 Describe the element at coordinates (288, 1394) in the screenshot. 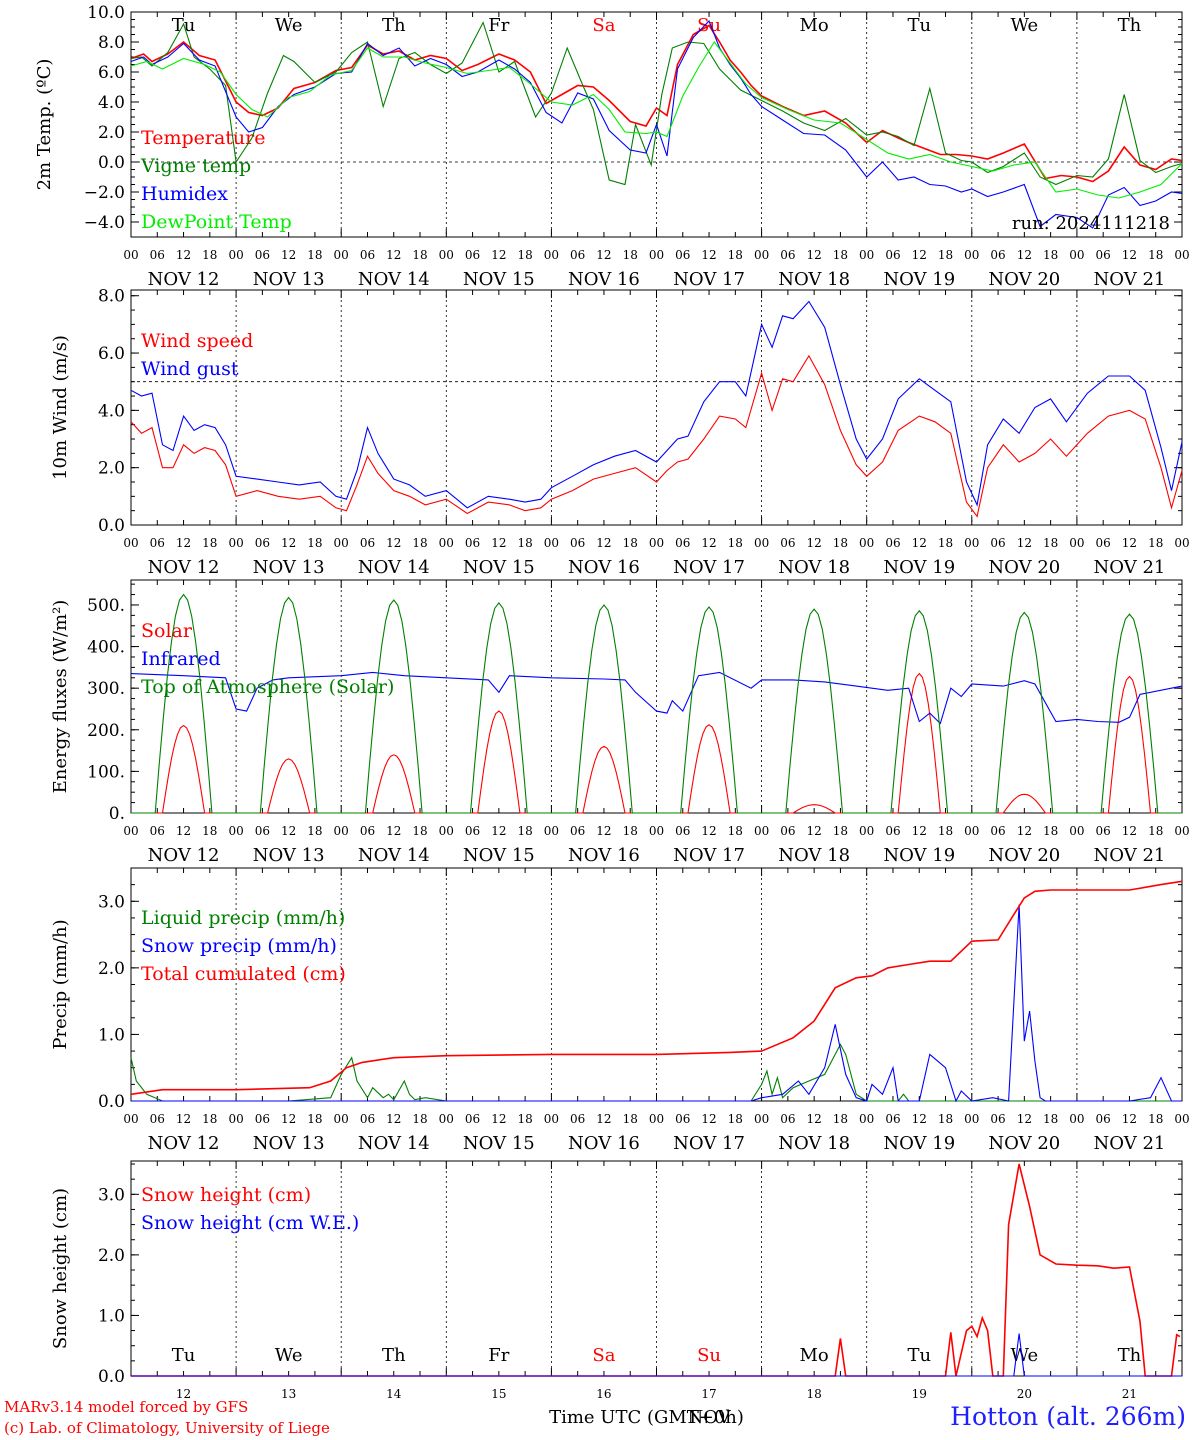

I see `day-number-label: 13` at that location.